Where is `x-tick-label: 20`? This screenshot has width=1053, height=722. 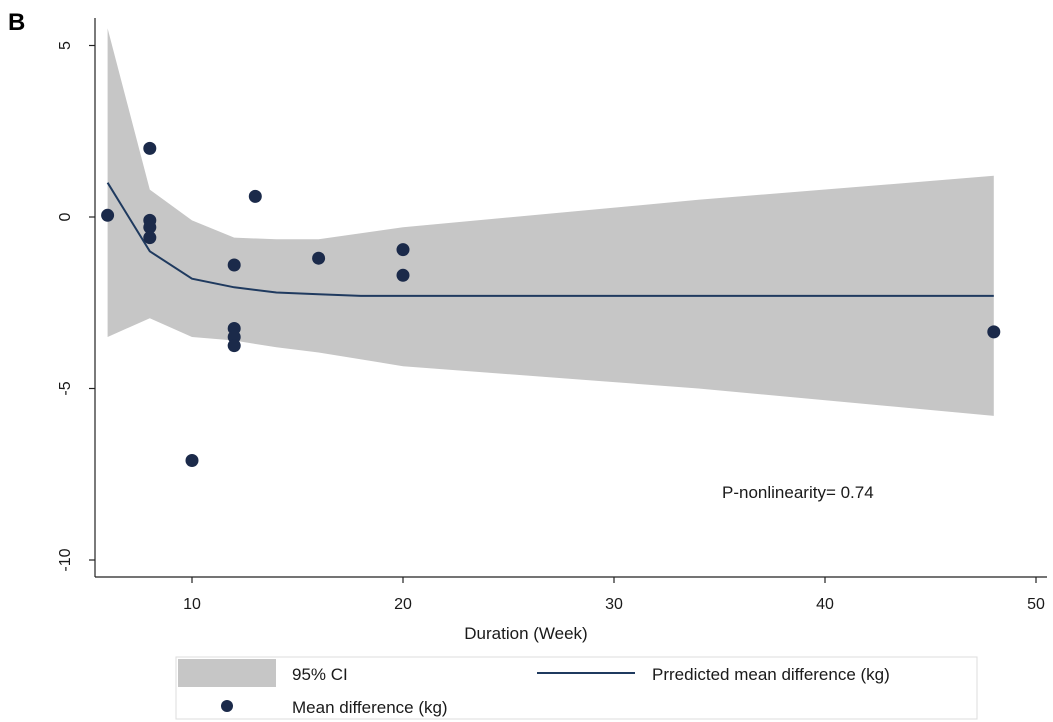
x-tick-label: 20 is located at coordinates (403, 604).